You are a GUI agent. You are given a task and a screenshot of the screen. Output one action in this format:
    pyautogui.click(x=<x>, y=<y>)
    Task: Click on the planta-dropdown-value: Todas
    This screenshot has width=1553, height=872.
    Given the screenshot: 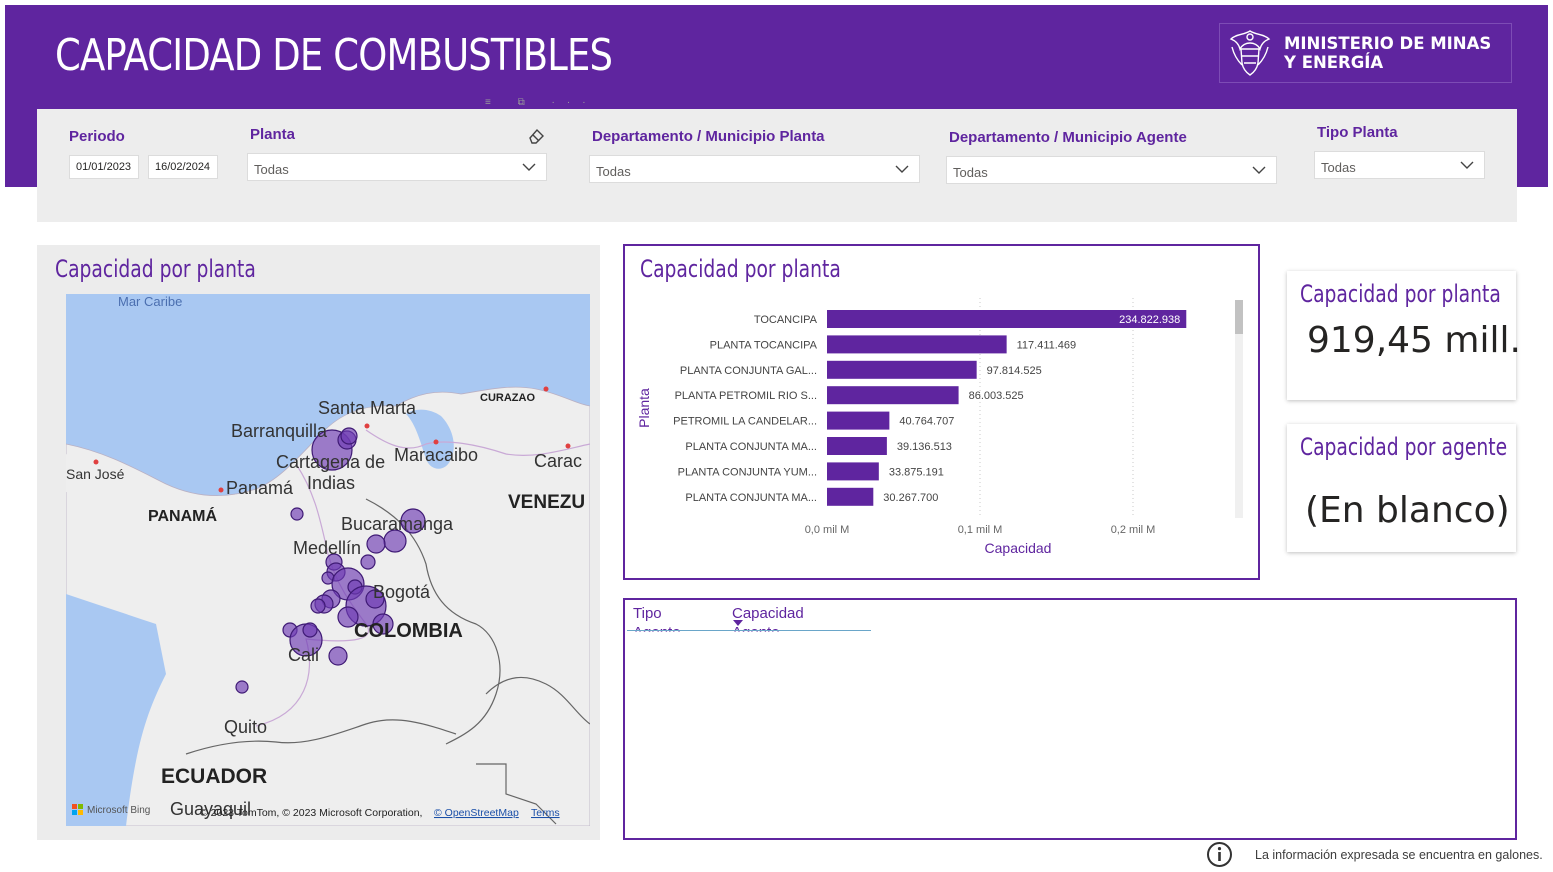 What is the action you would take?
    pyautogui.click(x=271, y=169)
    